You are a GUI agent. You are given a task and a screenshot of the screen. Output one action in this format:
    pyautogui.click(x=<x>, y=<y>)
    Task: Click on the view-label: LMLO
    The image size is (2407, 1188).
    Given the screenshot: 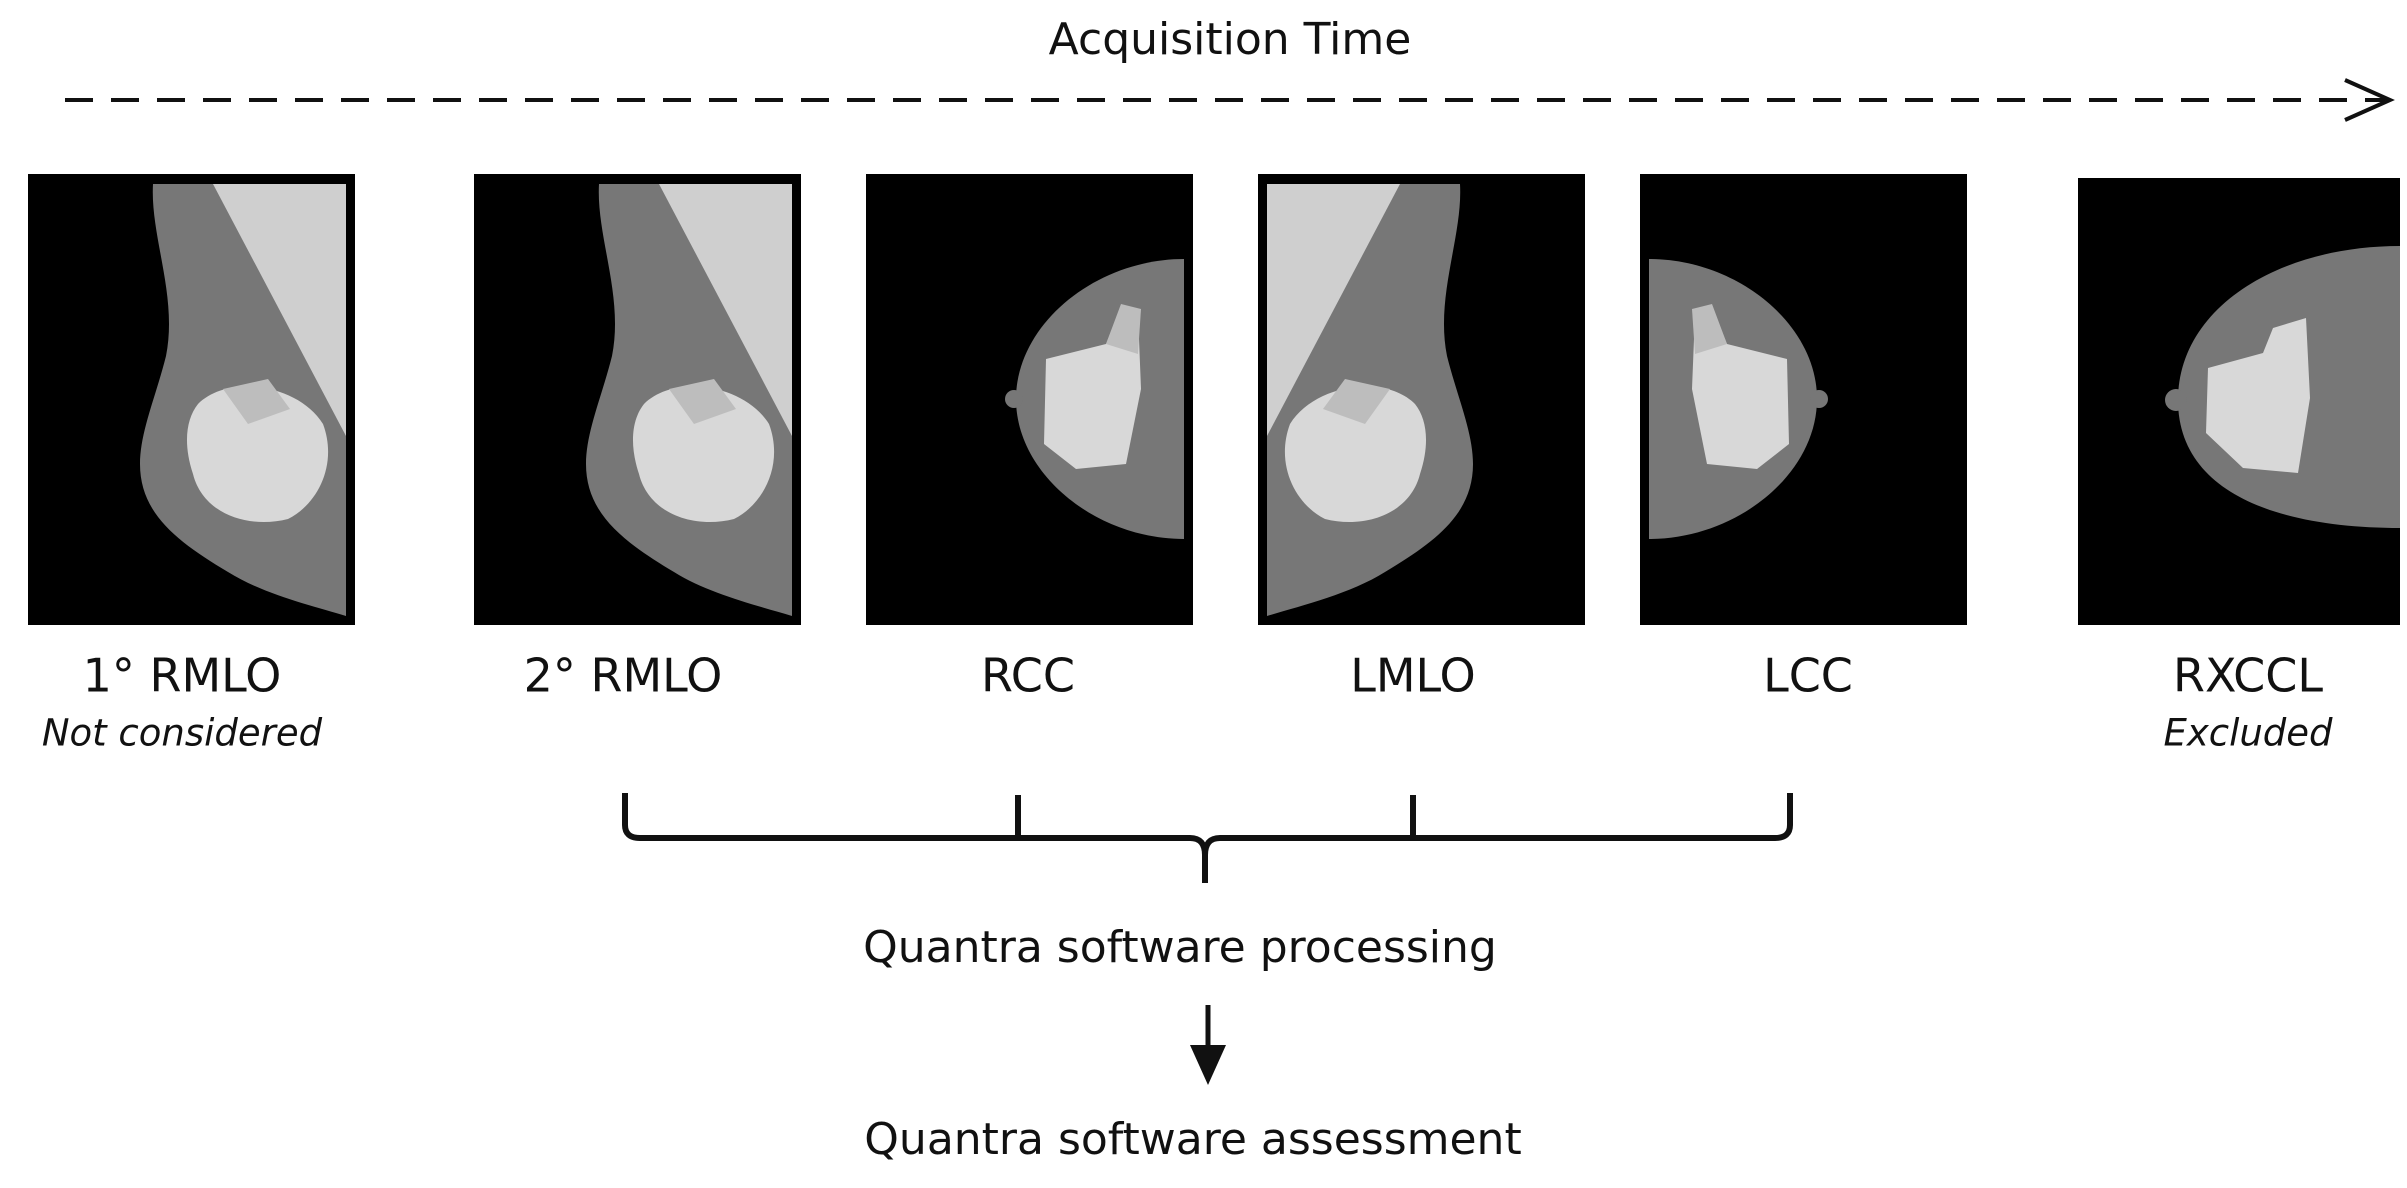 What is the action you would take?
    pyautogui.click(x=1413, y=676)
    